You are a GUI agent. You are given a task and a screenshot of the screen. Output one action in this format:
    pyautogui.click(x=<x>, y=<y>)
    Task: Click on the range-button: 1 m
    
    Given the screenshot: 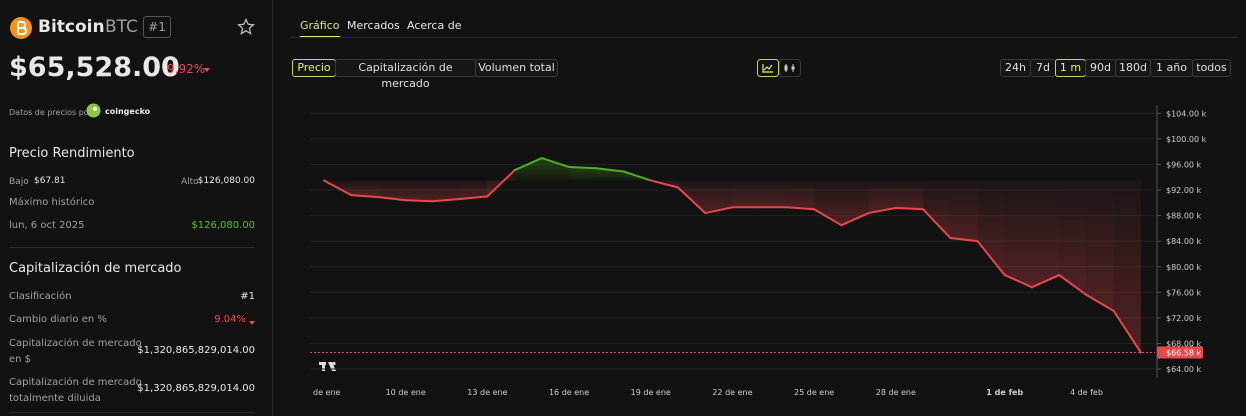 What is the action you would take?
    pyautogui.click(x=1070, y=68)
    